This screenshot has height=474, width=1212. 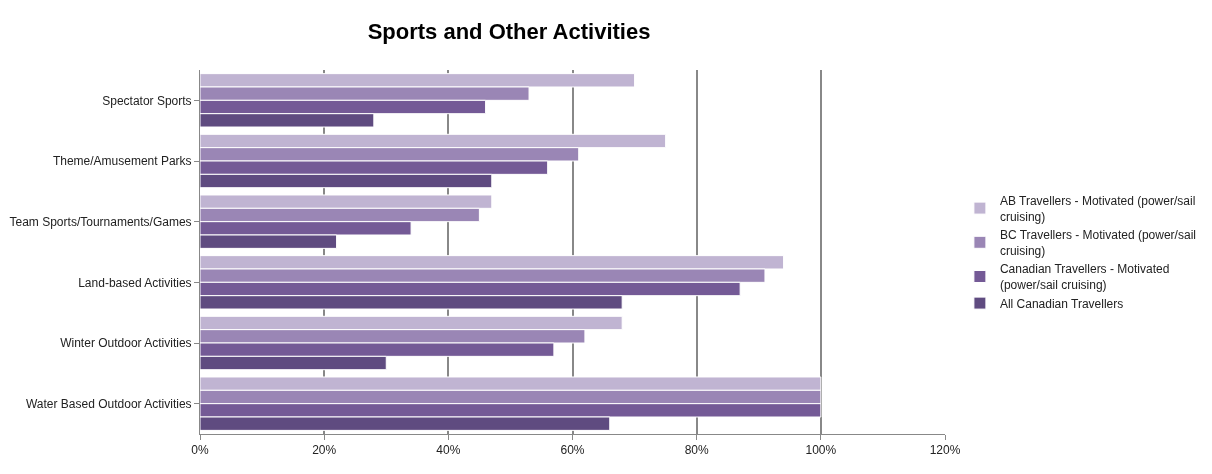 I want to click on chart-title: Sports and Other Activities, so click(x=509, y=32).